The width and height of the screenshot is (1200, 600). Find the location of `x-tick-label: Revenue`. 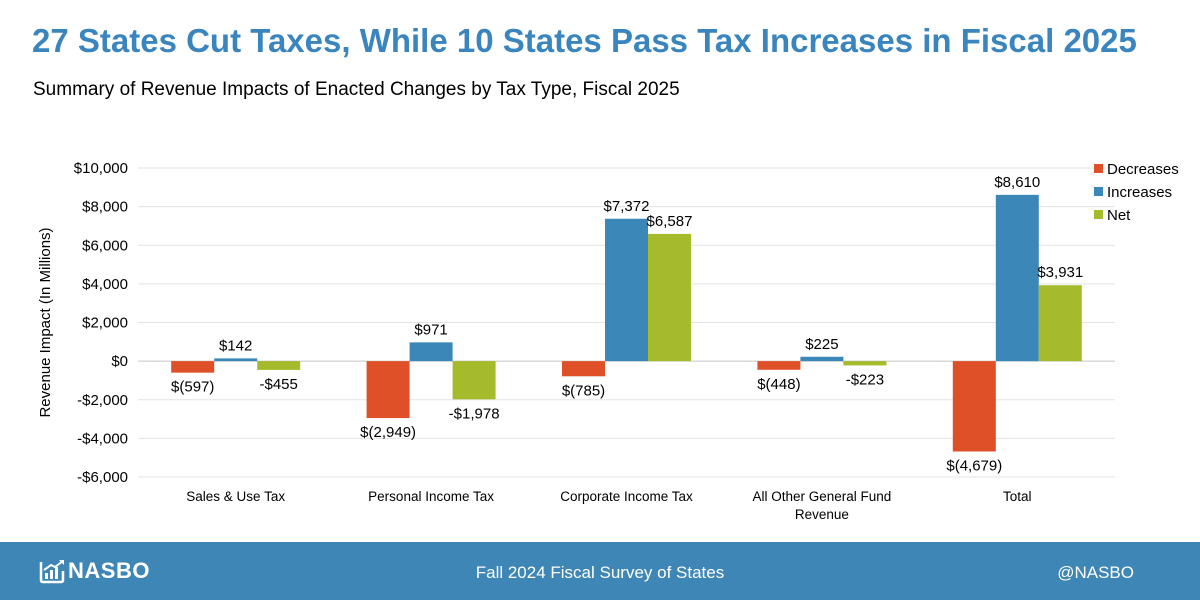

x-tick-label: Revenue is located at coordinates (822, 514).